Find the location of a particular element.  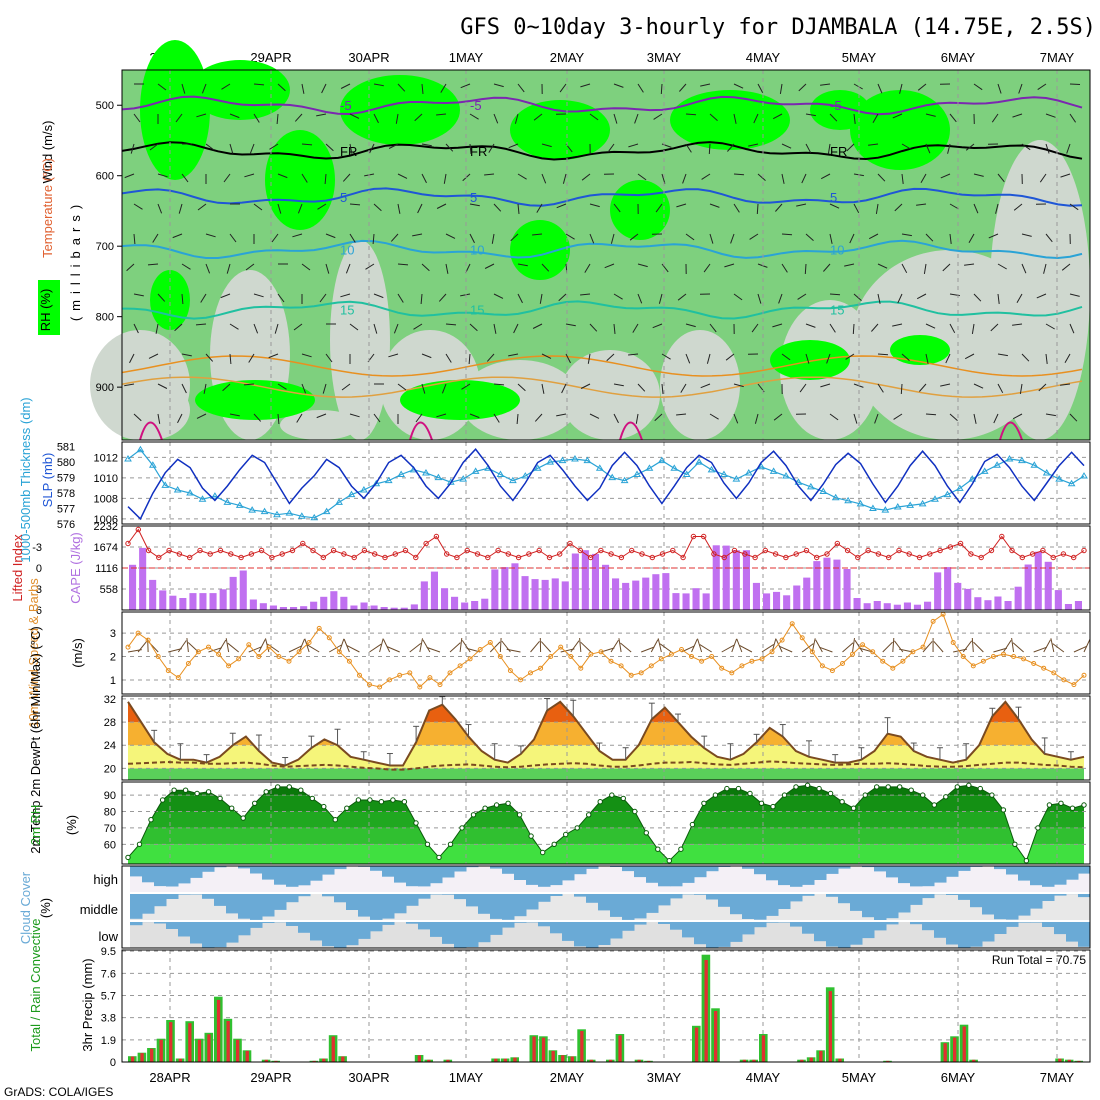

isotherm-line is located at coordinates (602, 151).